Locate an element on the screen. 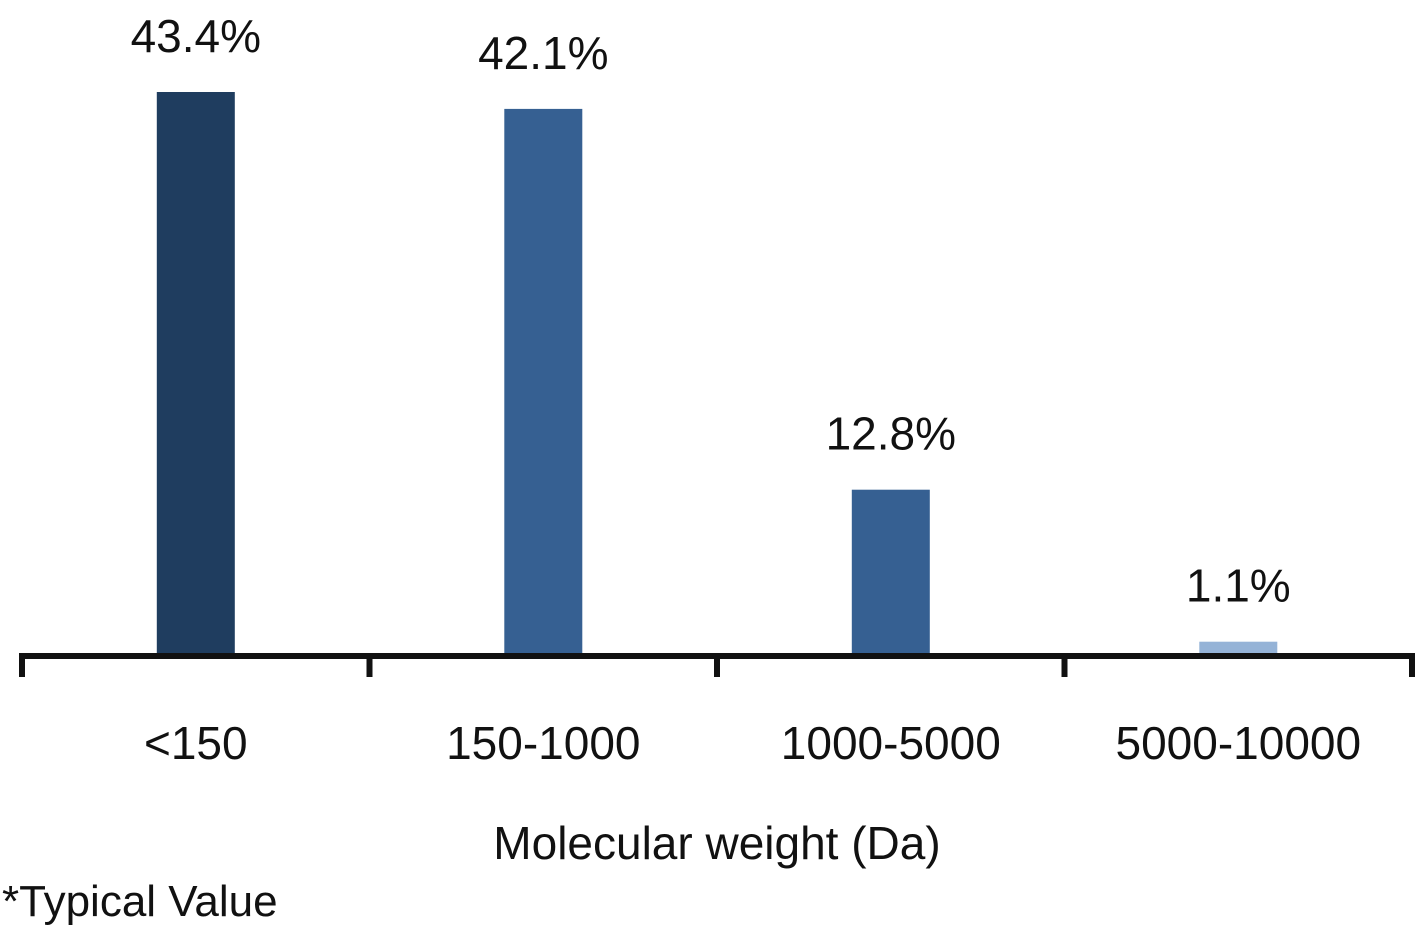  data-label: 12.8% is located at coordinates (891, 434).